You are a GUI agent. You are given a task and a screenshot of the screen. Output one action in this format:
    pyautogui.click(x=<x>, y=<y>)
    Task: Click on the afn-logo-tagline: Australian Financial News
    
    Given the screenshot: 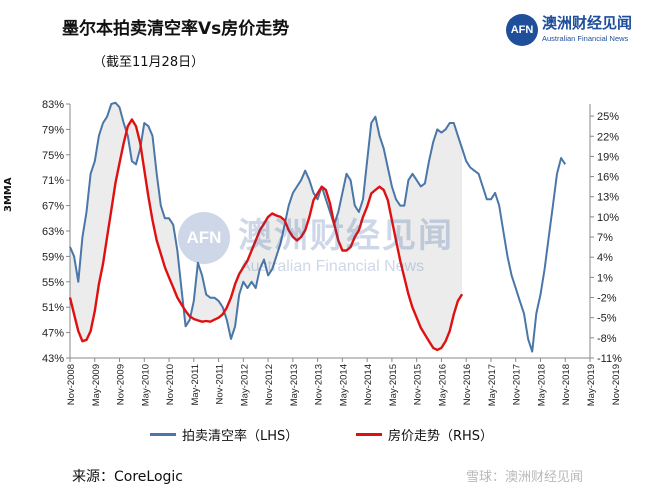 What is the action you would take?
    pyautogui.click(x=585, y=38)
    